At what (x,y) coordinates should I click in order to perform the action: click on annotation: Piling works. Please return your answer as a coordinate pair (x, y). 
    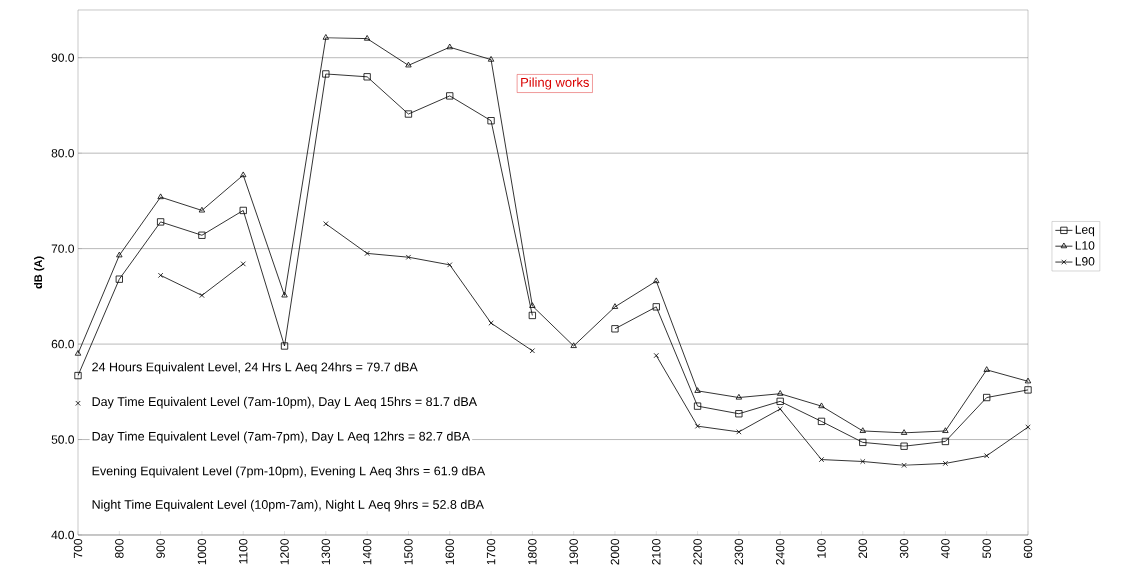
    Looking at the image, I should click on (555, 83).